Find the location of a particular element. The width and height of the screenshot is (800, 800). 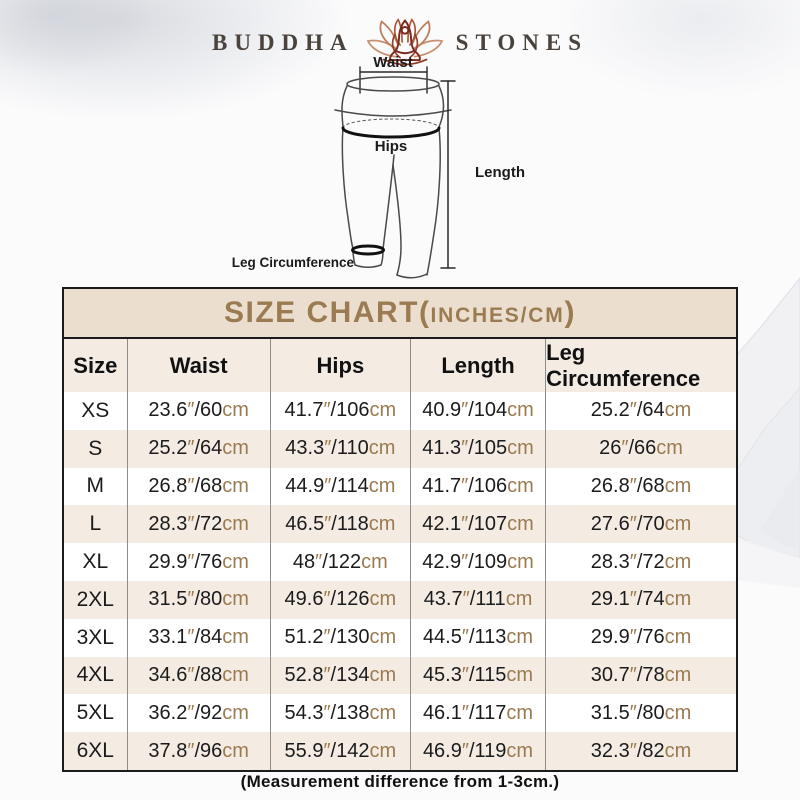

measurement-cell: 54.3 ″/138 cm is located at coordinates (341, 713).